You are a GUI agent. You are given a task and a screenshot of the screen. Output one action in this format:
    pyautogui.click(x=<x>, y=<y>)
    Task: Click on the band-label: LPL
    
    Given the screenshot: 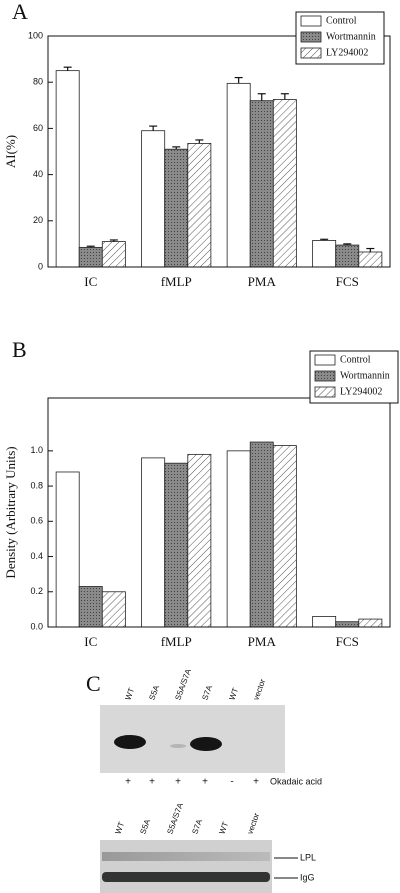 What is the action you would take?
    pyautogui.click(x=308, y=857)
    